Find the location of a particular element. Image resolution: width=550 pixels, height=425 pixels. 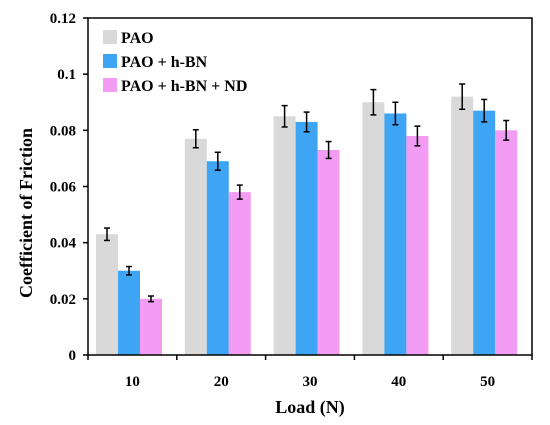

y-tick-label: 0.02 is located at coordinates (63, 300).